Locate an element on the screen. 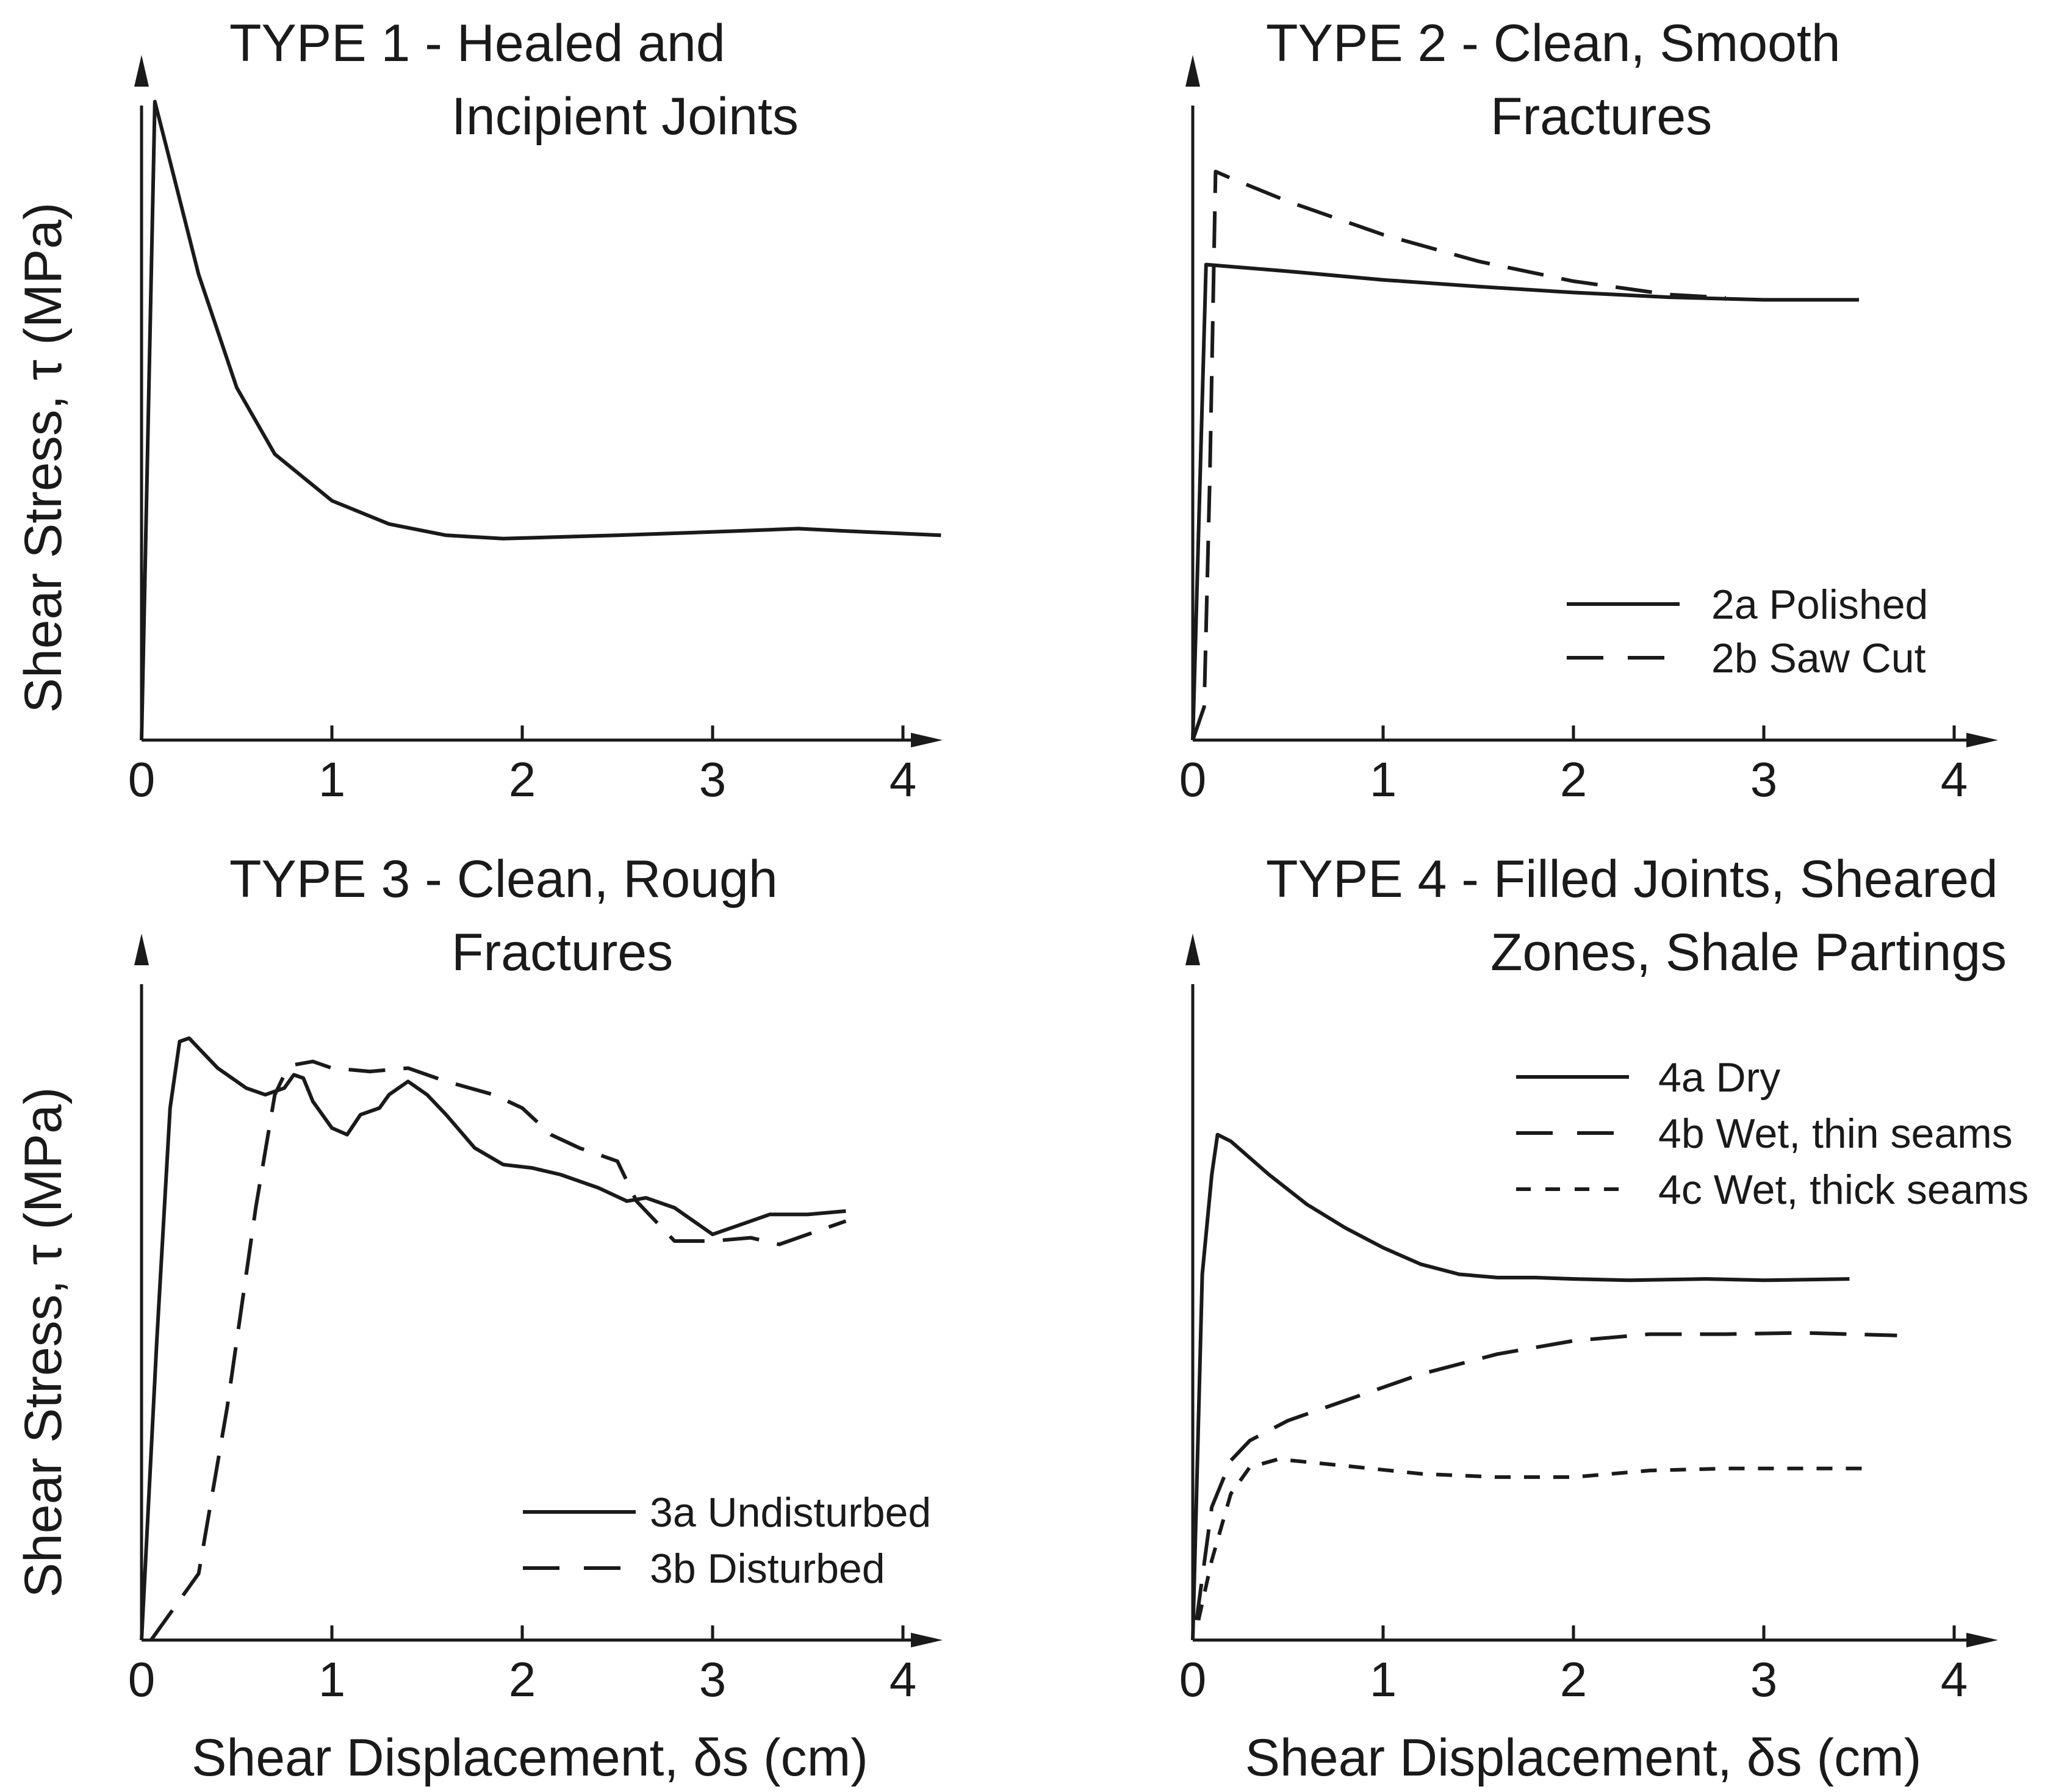  legend-label-2: 2b Saw Cut is located at coordinates (1819, 658).